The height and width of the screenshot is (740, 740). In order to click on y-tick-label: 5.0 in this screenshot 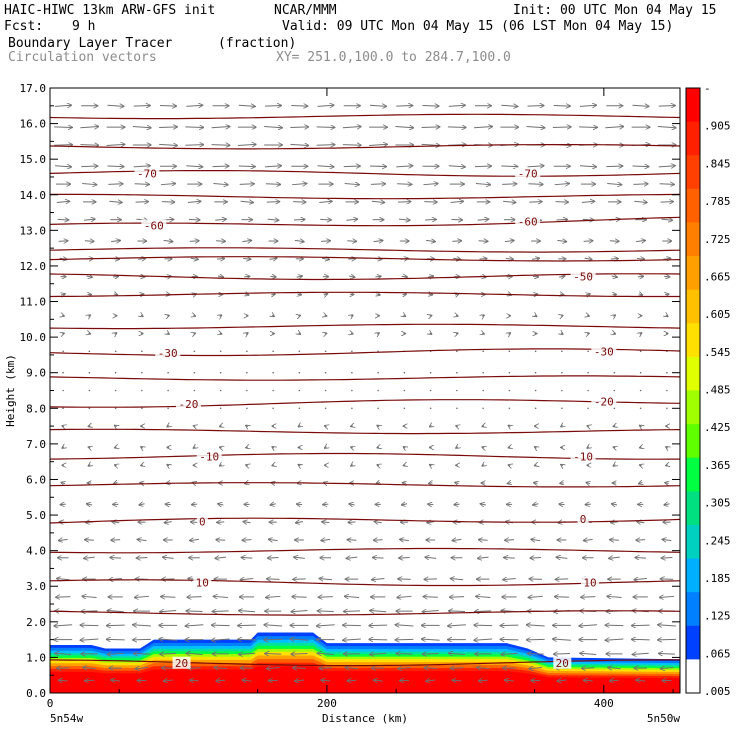, I will do `click(36, 515)`.